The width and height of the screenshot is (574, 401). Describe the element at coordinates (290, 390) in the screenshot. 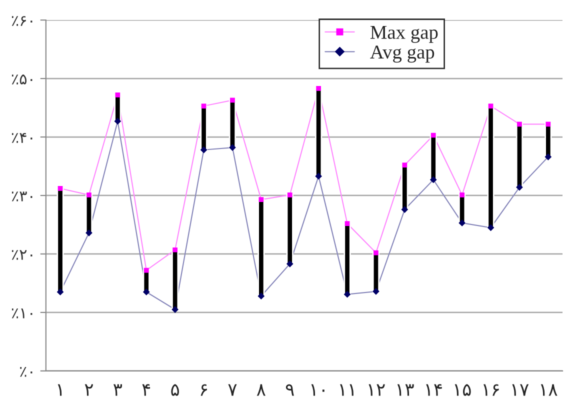

I see `x-tick-label: ۹` at that location.